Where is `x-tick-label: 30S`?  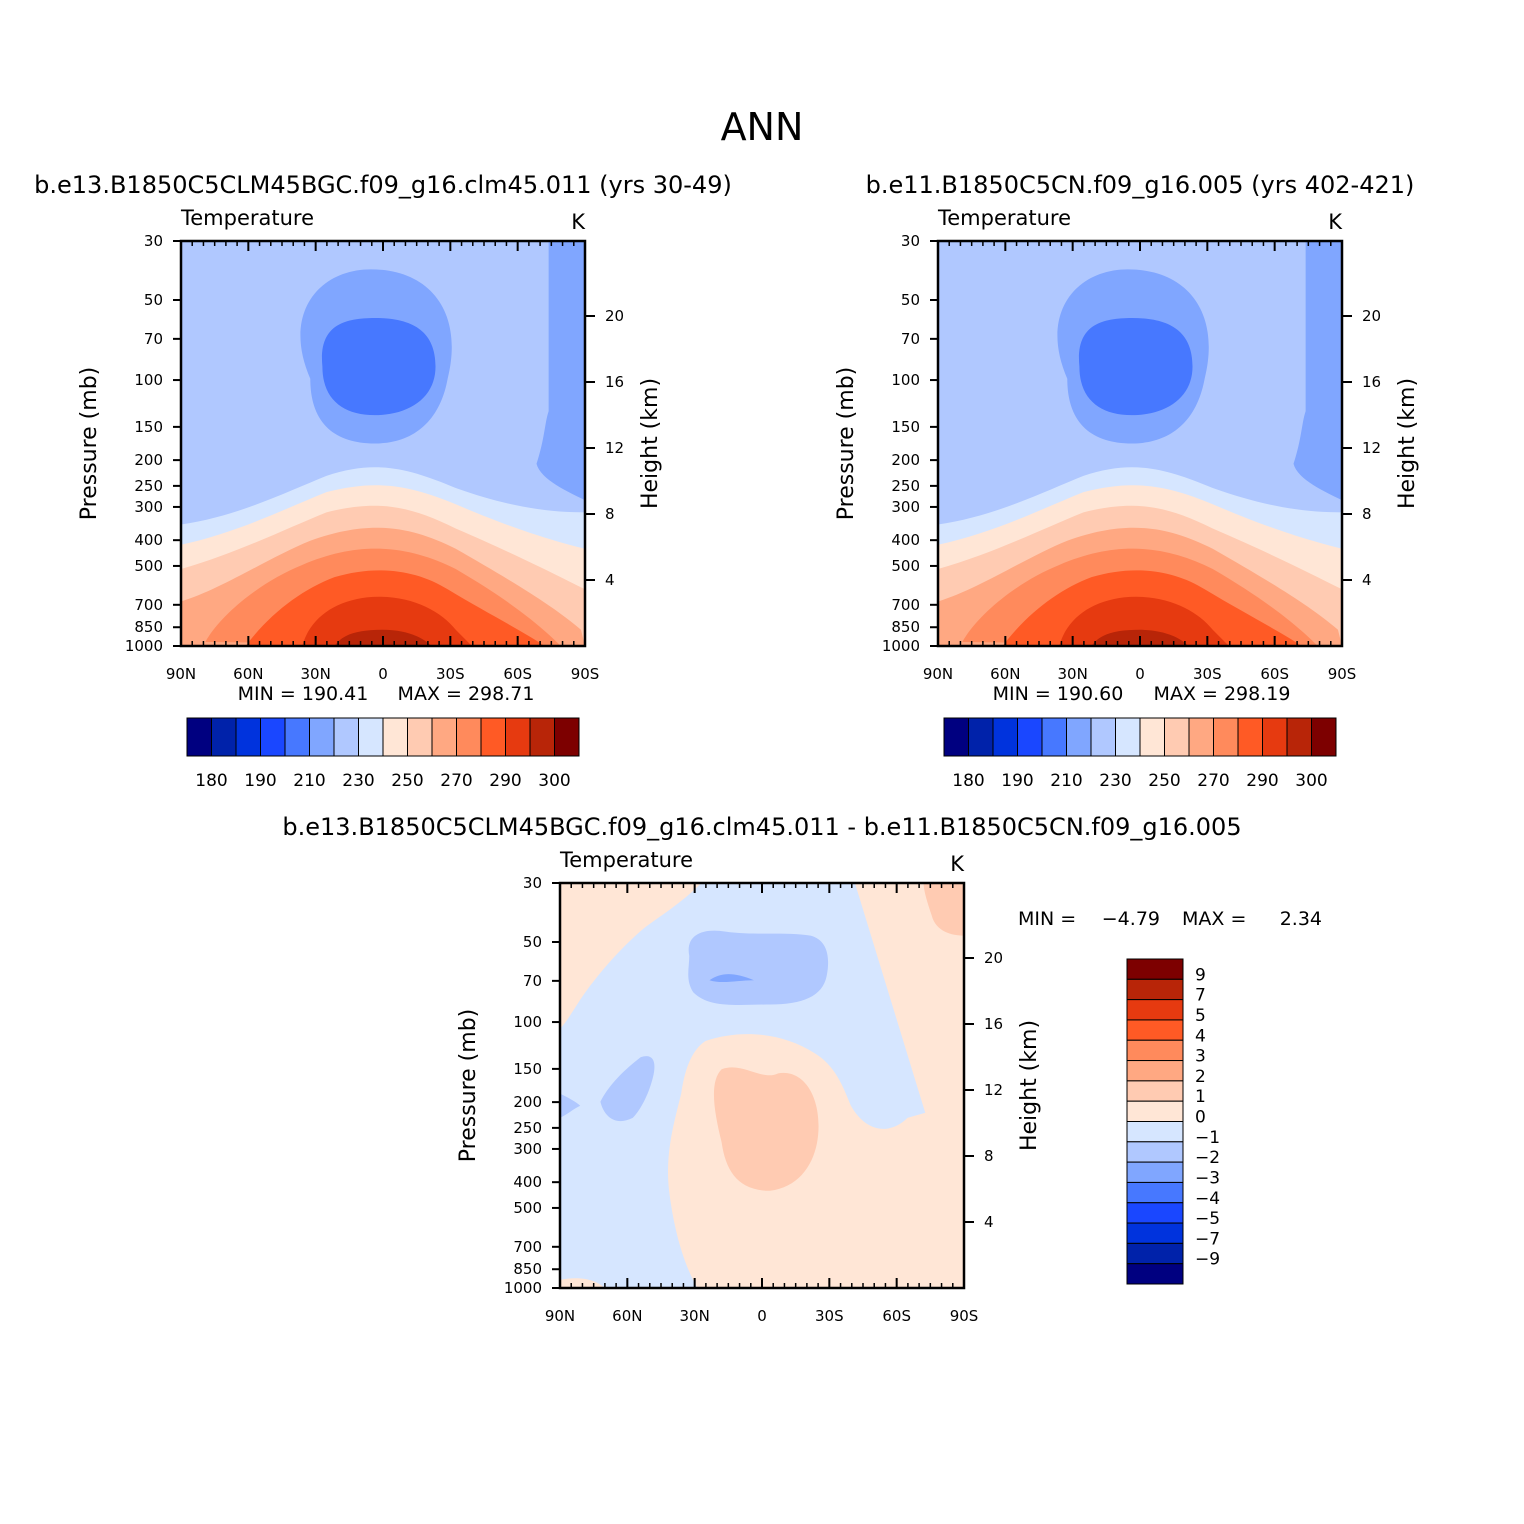 x-tick-label: 30S is located at coordinates (829, 1316).